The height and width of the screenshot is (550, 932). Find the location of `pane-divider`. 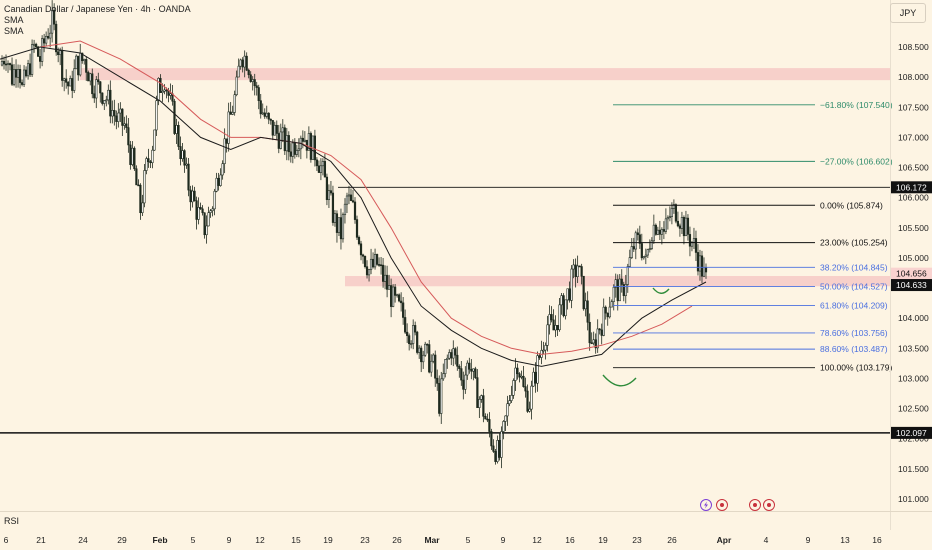

pane-divider is located at coordinates (466, 511).